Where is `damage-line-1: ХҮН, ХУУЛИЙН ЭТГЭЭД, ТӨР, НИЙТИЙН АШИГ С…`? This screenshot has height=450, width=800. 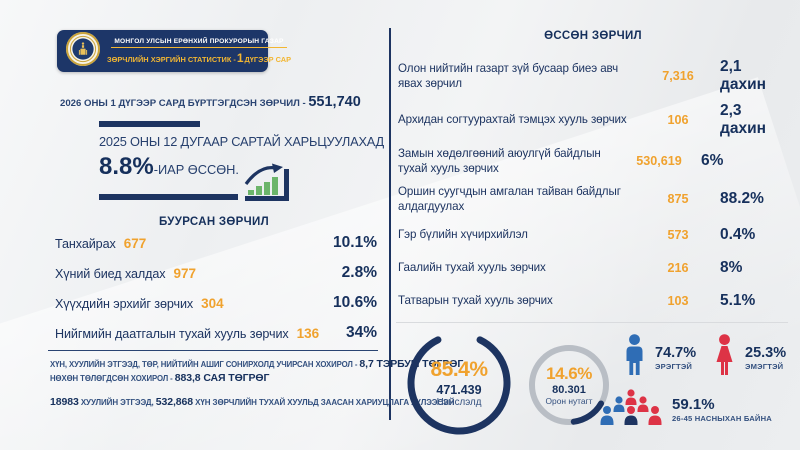
damage-line-1: ХҮН, ХУУЛИЙН ЭТГЭЭД, ТӨР, НИЙТИЙН АШИГ С… is located at coordinates (257, 364).